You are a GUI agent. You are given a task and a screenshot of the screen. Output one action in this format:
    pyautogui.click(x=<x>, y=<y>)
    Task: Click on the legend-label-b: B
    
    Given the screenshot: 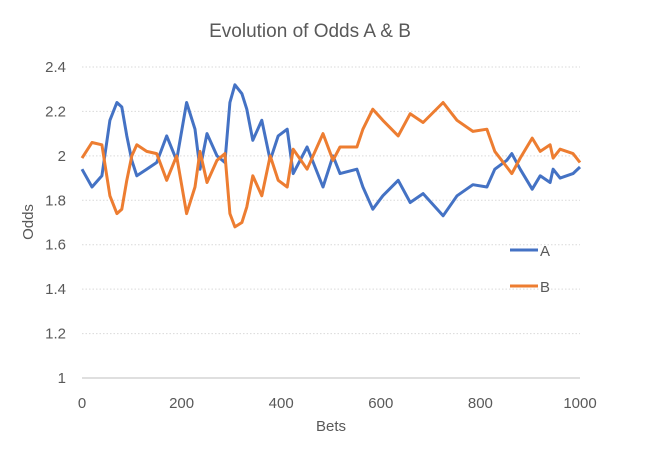 What is the action you would take?
    pyautogui.click(x=545, y=287)
    